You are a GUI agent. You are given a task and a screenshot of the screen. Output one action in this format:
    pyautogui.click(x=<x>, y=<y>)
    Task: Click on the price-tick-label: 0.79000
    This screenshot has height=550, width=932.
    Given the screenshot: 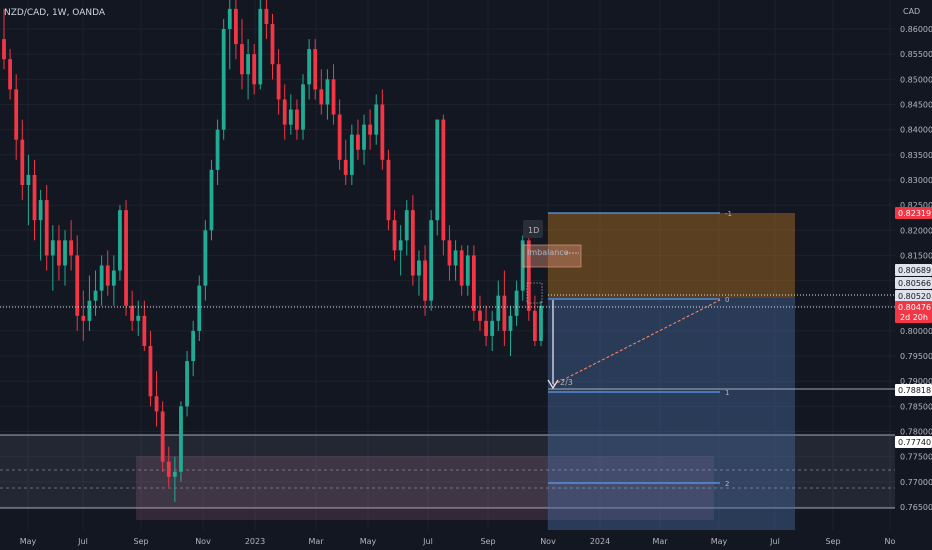 What is the action you would take?
    pyautogui.click(x=916, y=381)
    